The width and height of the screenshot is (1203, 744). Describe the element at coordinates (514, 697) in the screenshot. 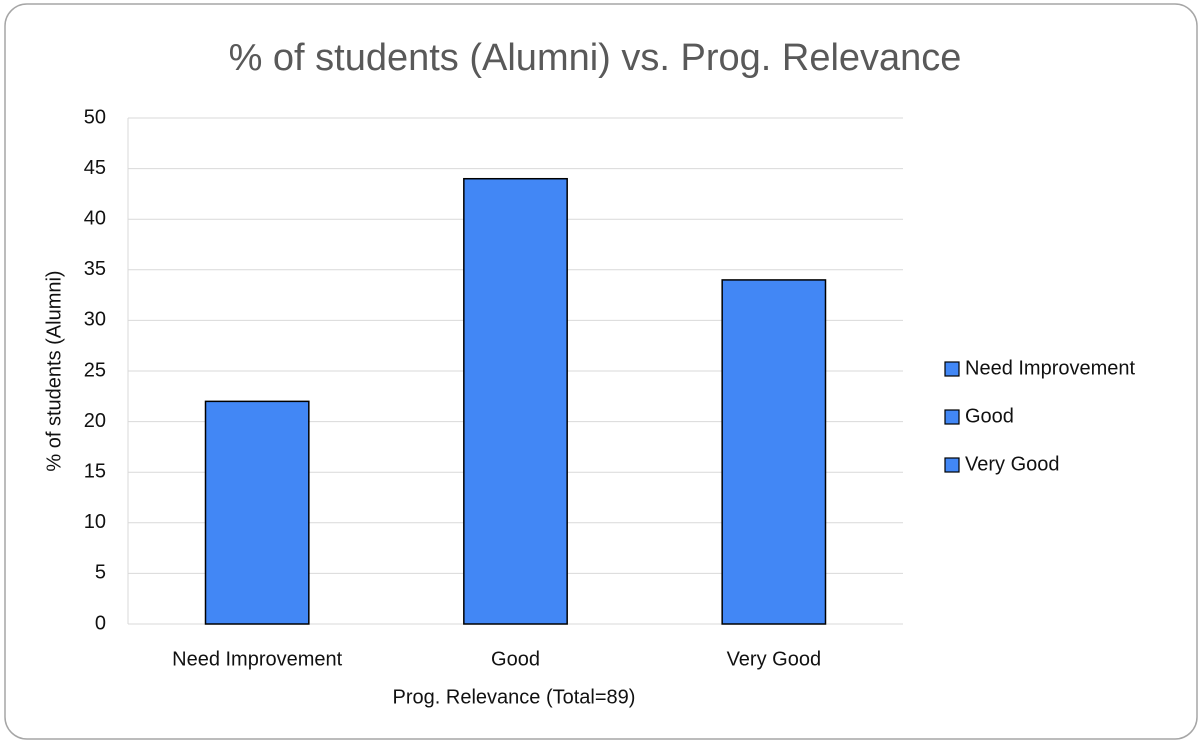

I see `x-axis-title: Prog. Relevance (Total=89)` at that location.